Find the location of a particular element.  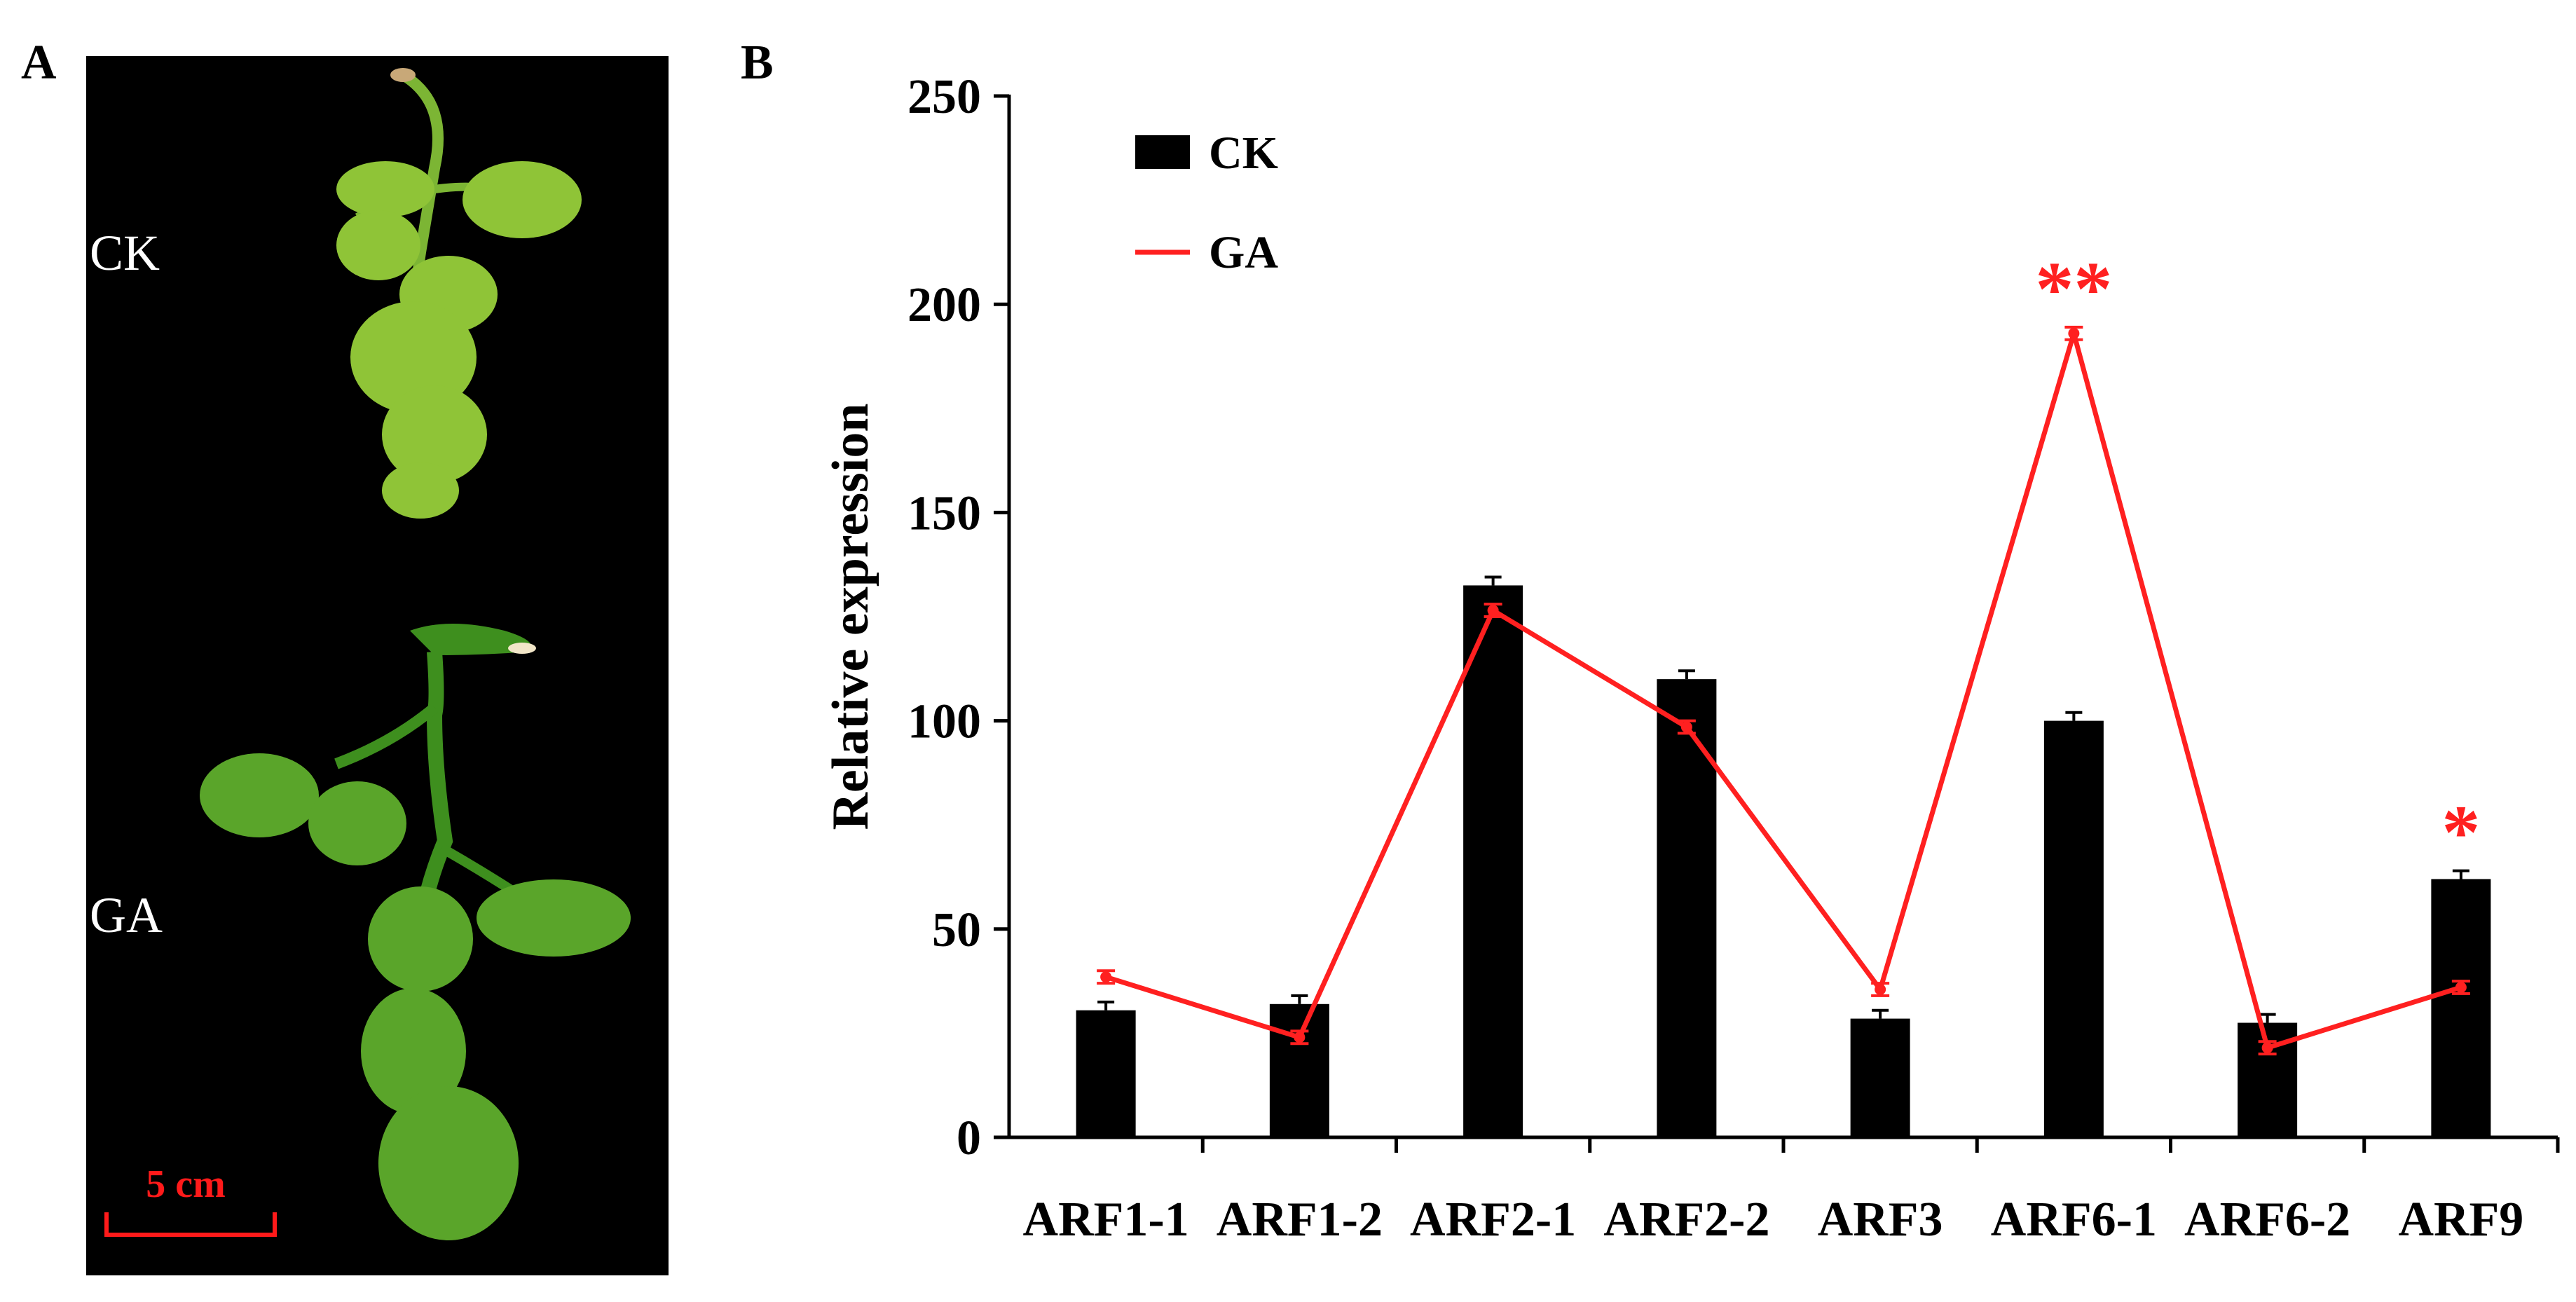

x-tick-label: ARF6-1 is located at coordinates (2074, 1220).